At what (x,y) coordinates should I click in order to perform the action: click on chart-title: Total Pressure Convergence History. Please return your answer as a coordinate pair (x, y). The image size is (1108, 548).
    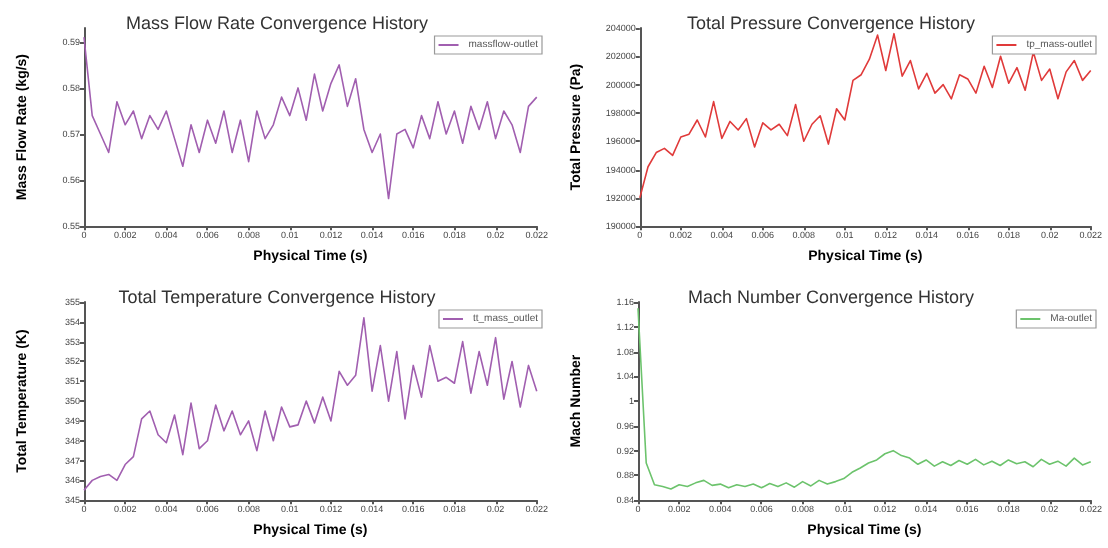
    Looking at the image, I should click on (831, 23).